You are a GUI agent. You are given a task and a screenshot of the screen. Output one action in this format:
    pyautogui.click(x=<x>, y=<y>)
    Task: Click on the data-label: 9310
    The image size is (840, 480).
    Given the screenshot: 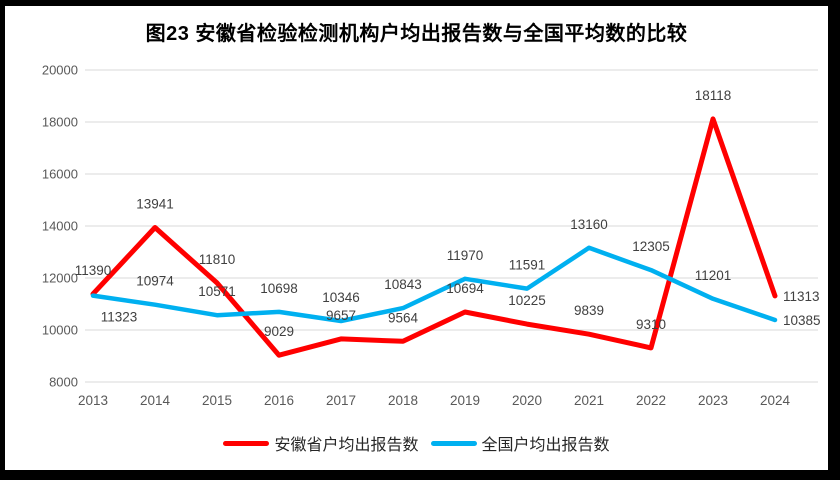 What is the action you would take?
    pyautogui.click(x=651, y=324)
    